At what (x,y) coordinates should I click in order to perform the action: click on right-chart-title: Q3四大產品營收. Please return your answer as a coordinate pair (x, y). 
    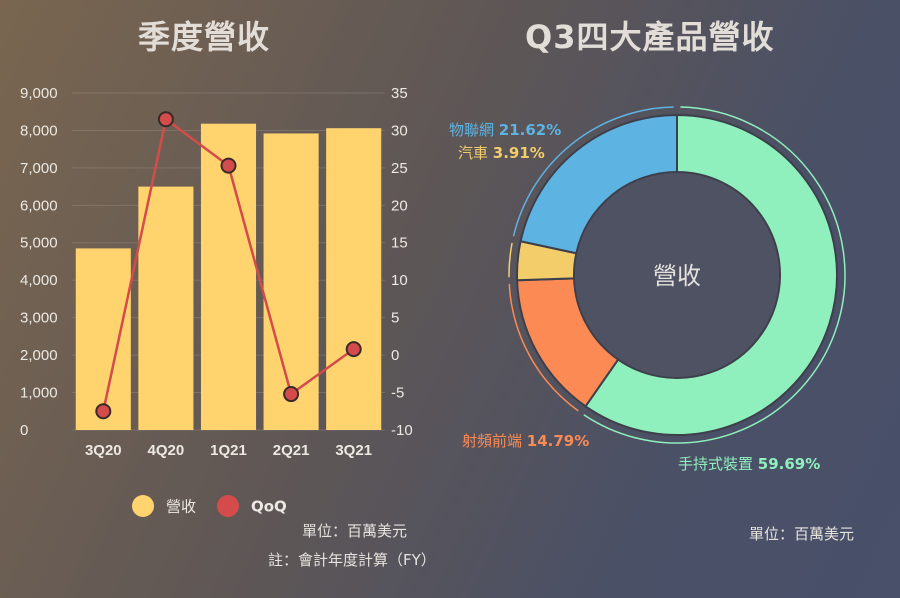
    Looking at the image, I should click on (650, 37).